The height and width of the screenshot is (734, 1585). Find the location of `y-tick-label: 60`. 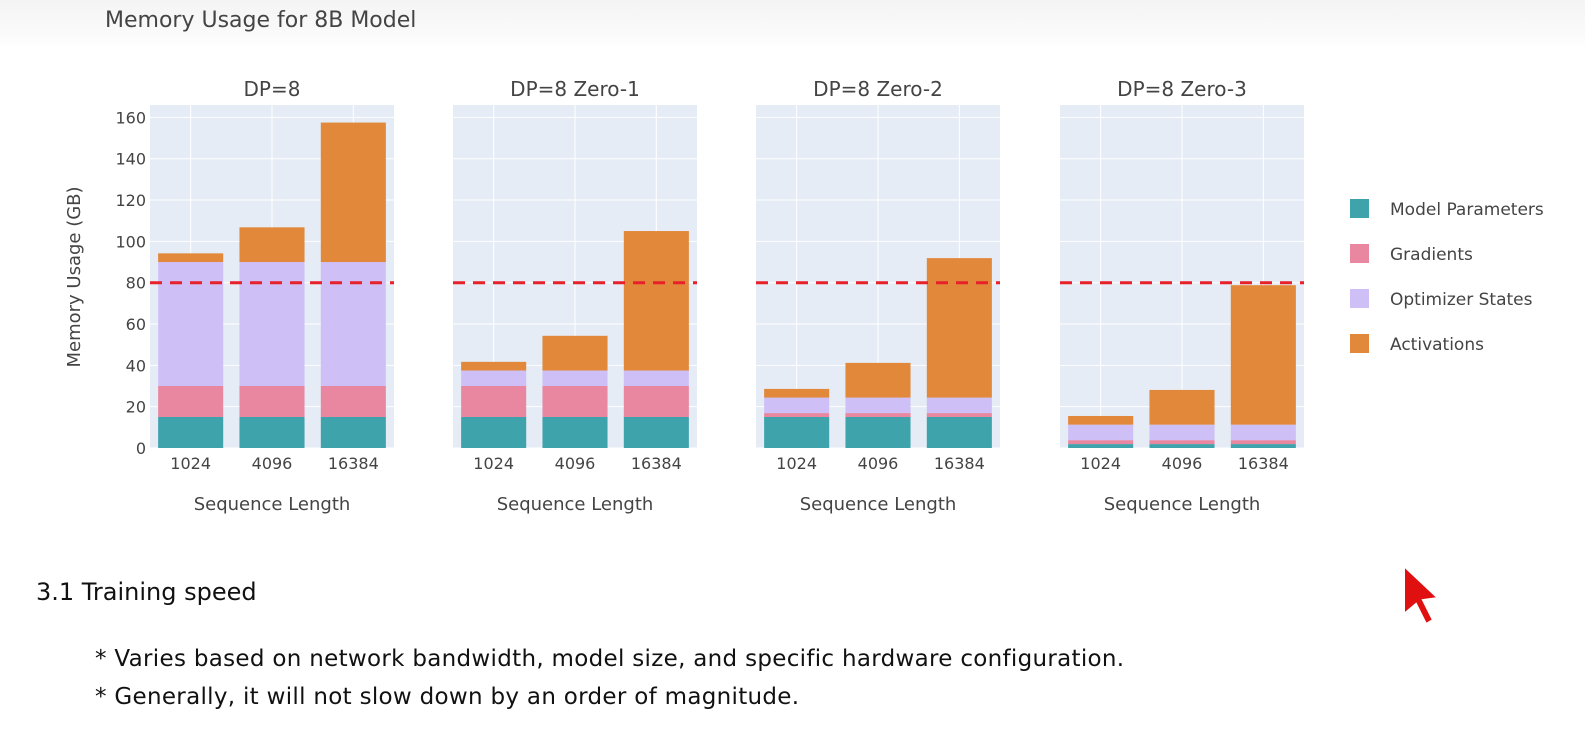

y-tick-label: 60 is located at coordinates (136, 324).